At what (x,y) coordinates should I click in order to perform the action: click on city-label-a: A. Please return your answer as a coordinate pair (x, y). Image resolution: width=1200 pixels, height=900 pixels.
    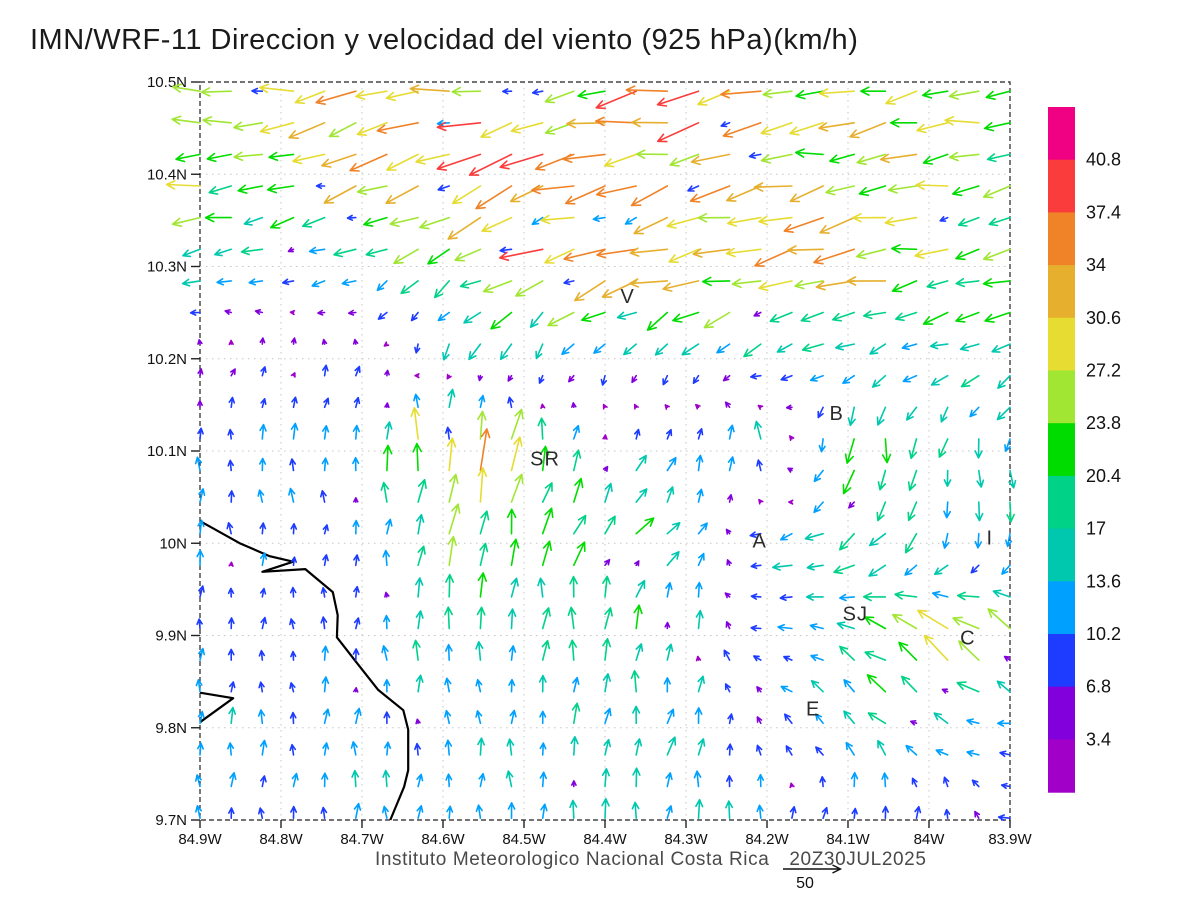
    Looking at the image, I should click on (760, 541).